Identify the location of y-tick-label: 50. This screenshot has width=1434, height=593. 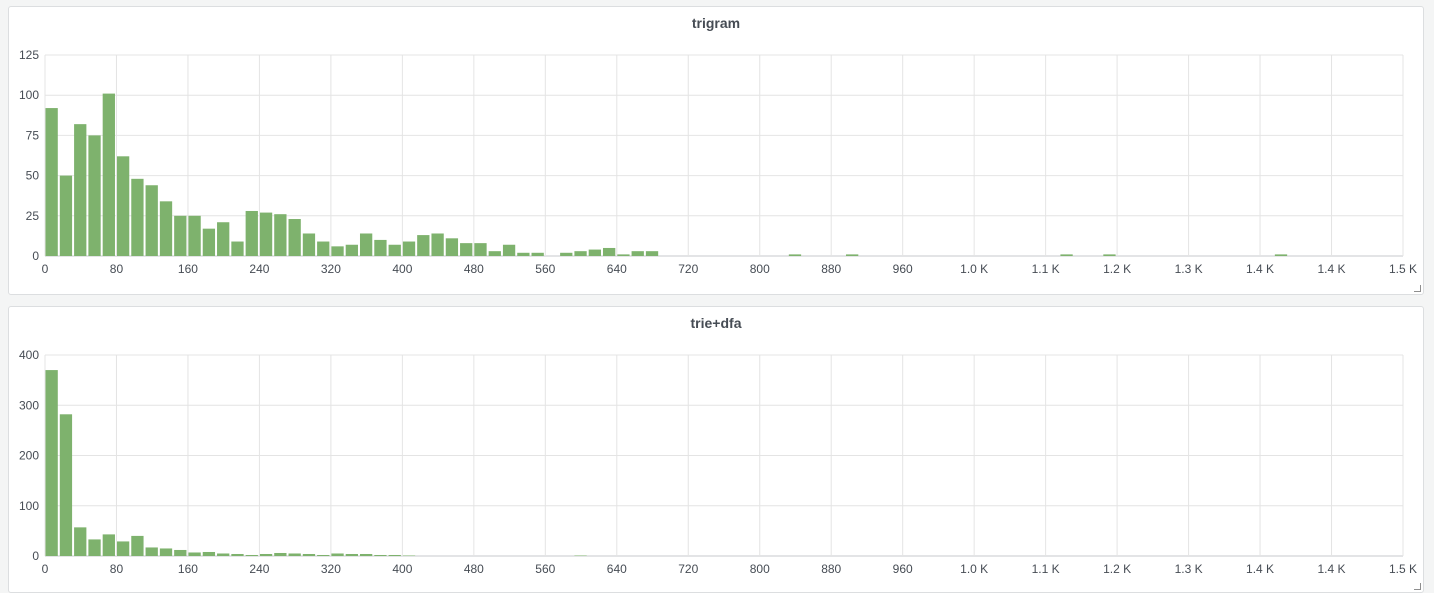
(33, 176).